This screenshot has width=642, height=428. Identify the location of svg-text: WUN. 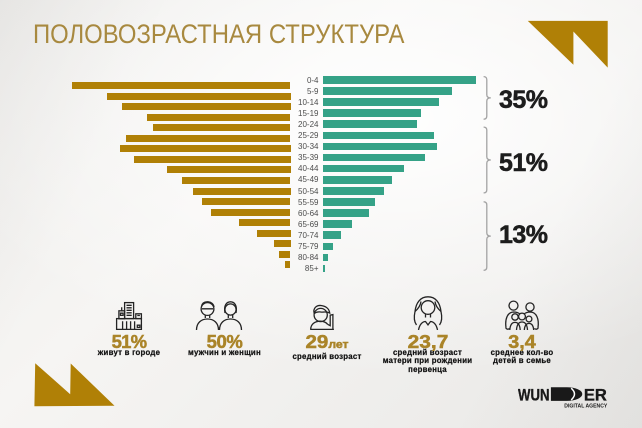
(534, 396).